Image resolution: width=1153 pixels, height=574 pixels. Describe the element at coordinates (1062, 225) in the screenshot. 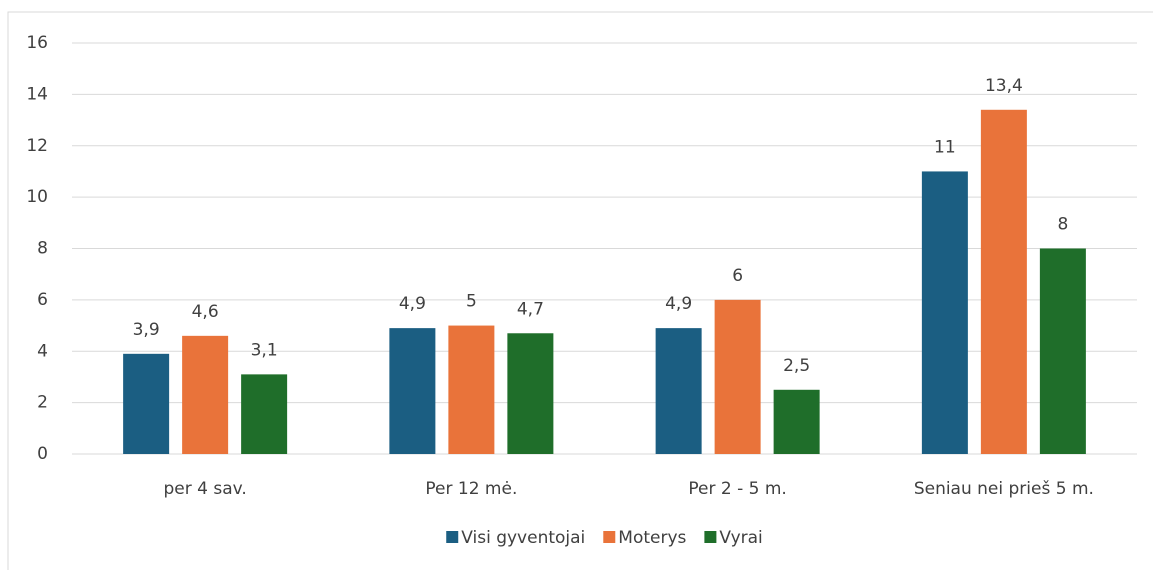

I see `value-label: 8` at that location.